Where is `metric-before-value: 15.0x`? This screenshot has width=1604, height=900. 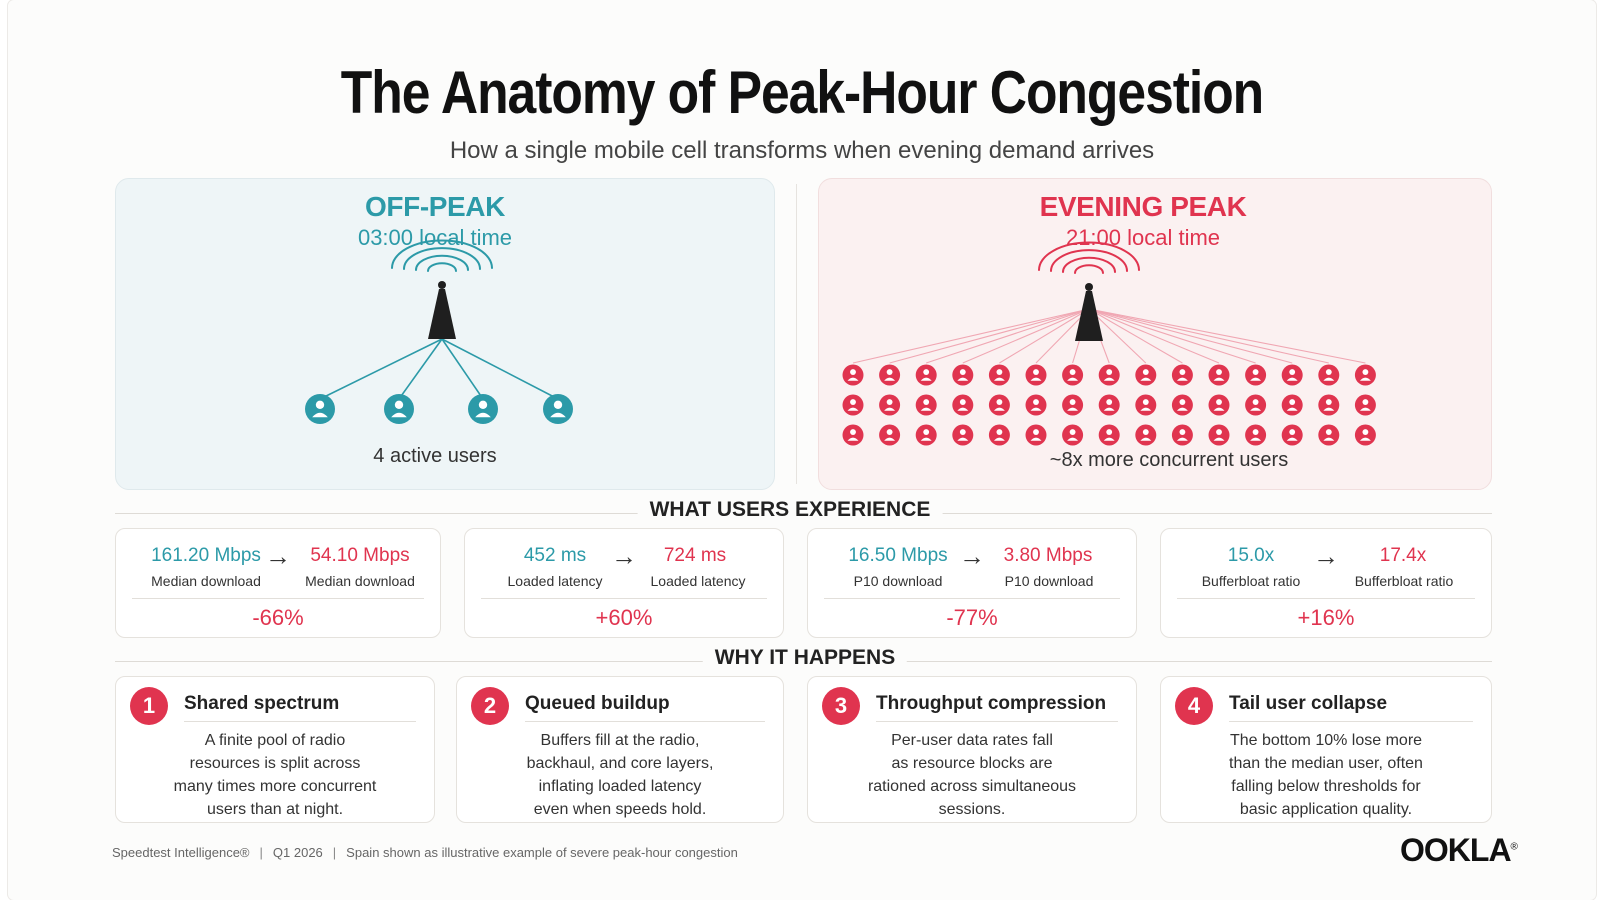 metric-before-value: 15.0x is located at coordinates (1251, 555).